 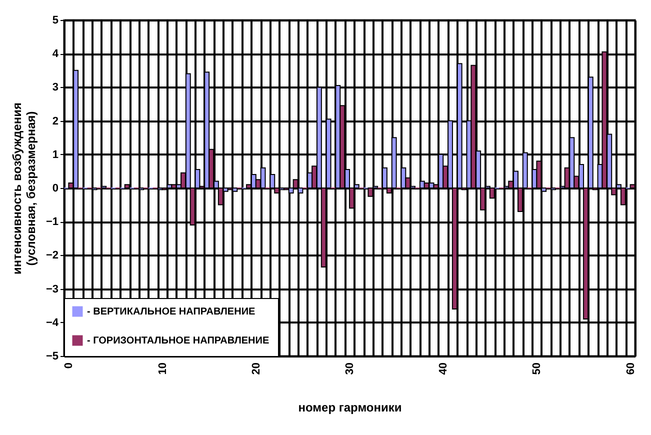 What do you see at coordinates (178, 341) in the screenshot?
I see `legend-label: - ГОРИЗОНТАЛЬНОЕ НАПРАВЛЕНИЕ` at bounding box center [178, 341].